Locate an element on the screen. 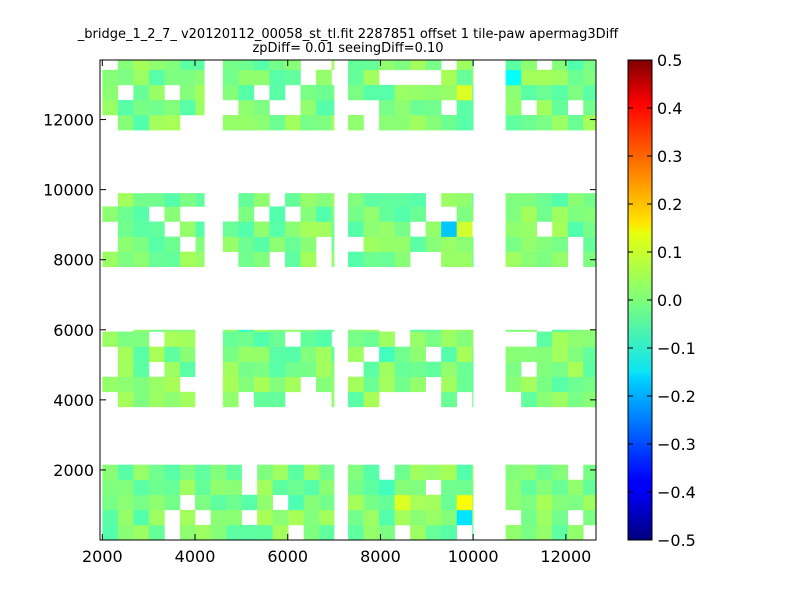  colorbar-tick-label: −0.1 is located at coordinates (676, 348).